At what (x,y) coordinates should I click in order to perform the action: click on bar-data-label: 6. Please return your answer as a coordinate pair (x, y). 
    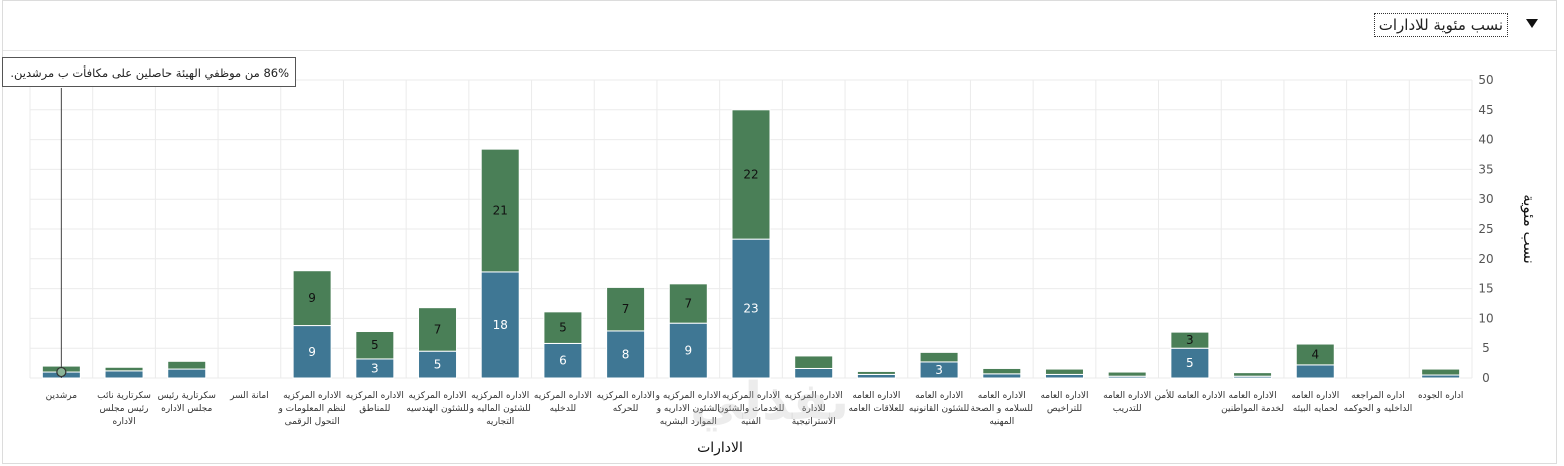
    Looking at the image, I should click on (563, 361).